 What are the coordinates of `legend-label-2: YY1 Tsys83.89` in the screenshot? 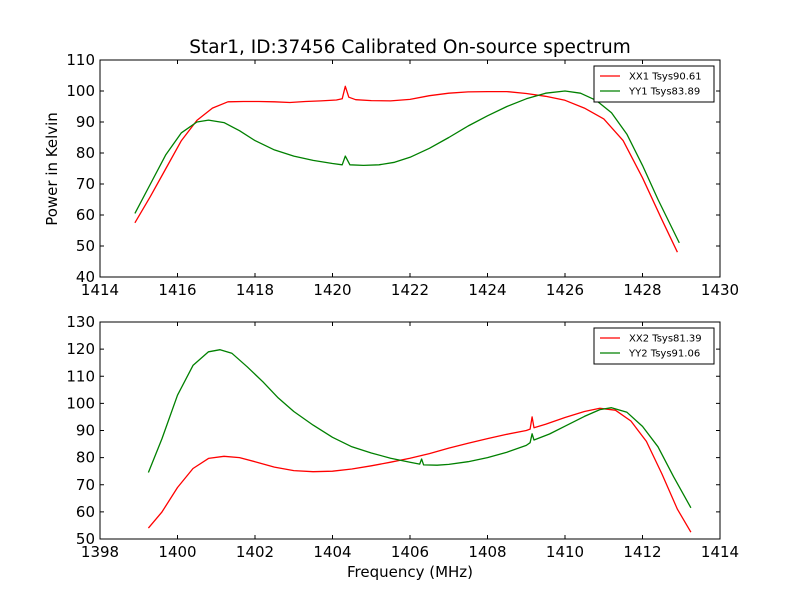 It's located at (664, 92).